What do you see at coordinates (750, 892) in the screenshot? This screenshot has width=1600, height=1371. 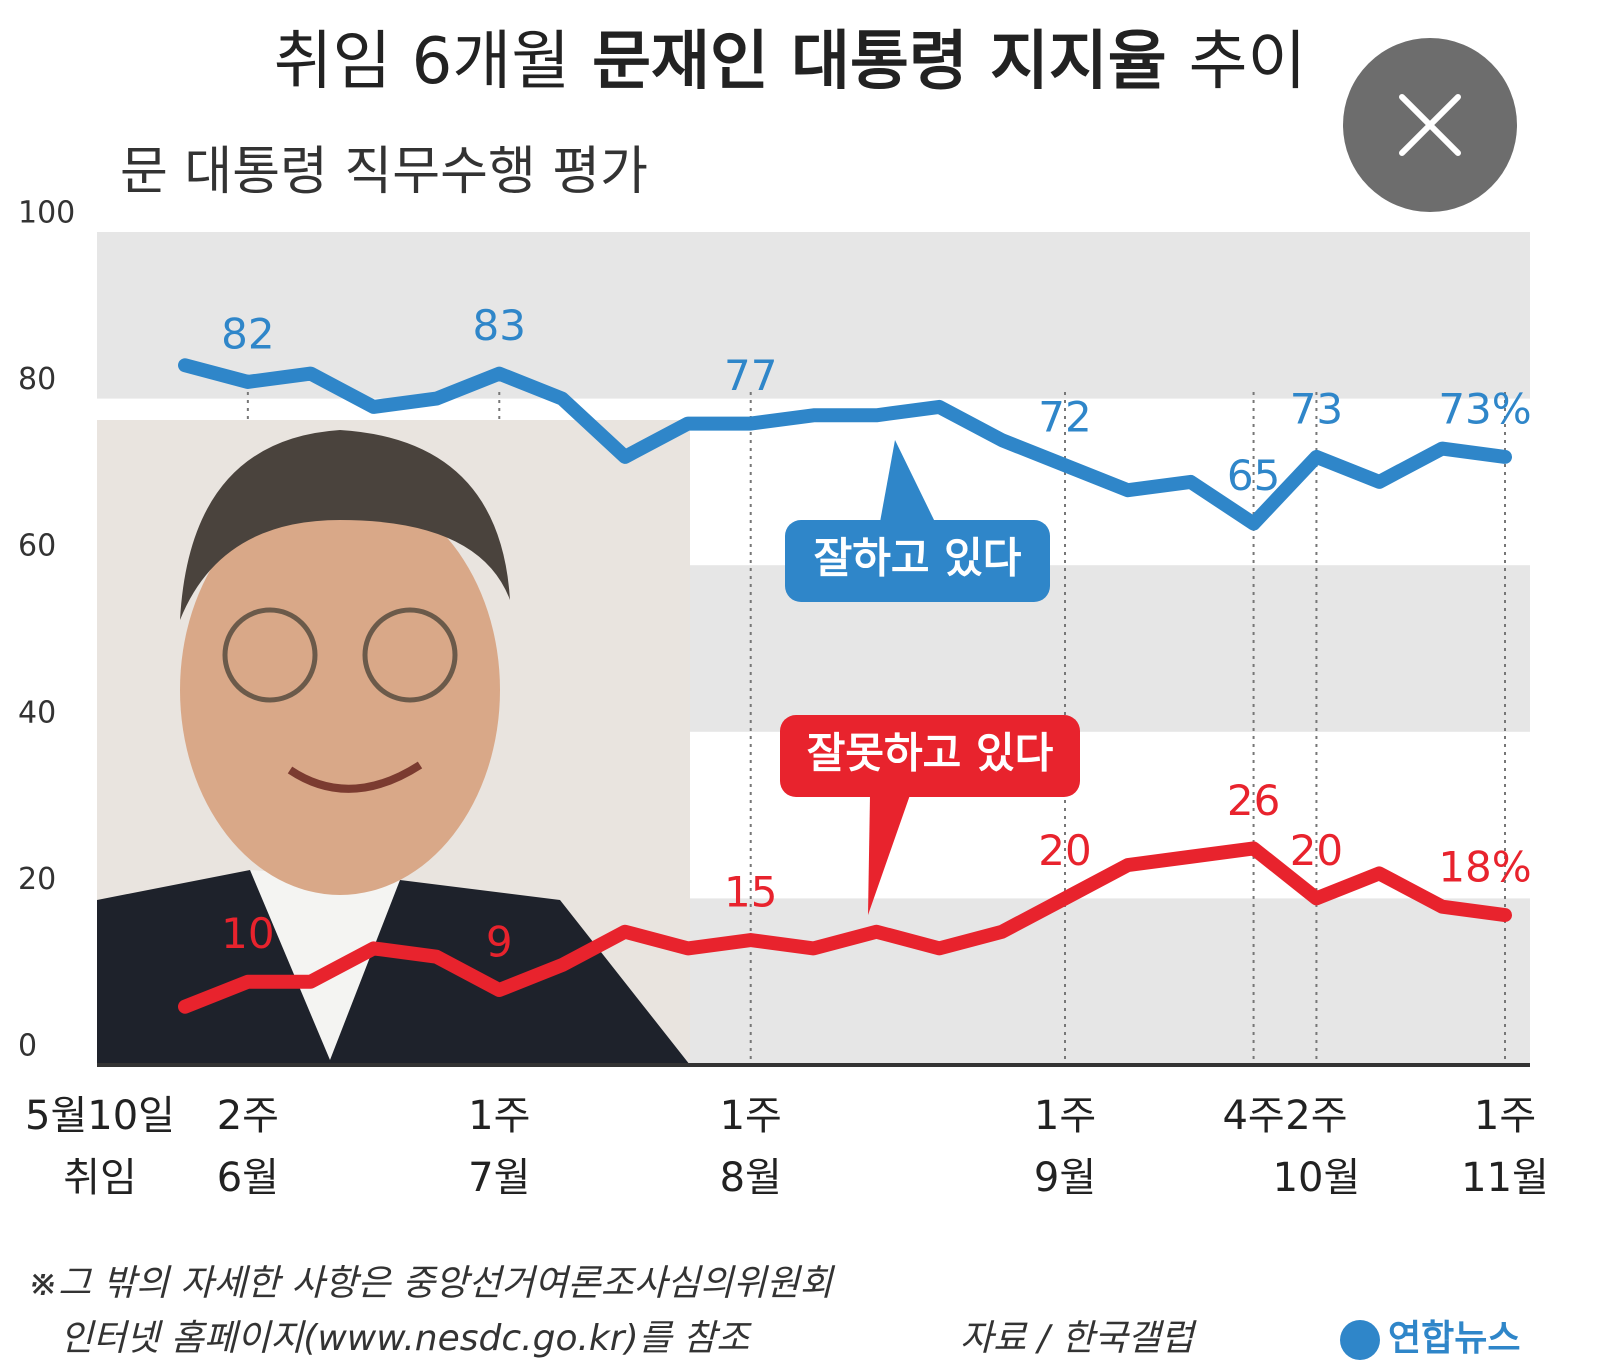 I see `data-label: 15` at bounding box center [750, 892].